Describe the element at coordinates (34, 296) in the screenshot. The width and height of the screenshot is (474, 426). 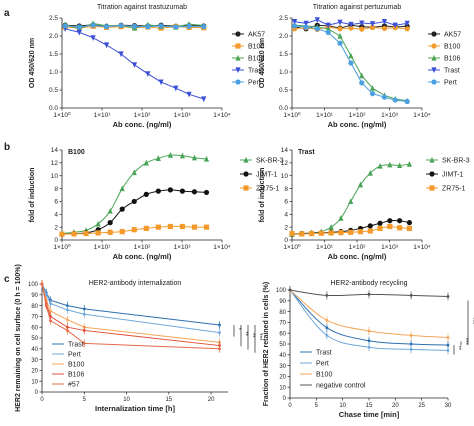
I see `y-tick-label: 90` at that location.